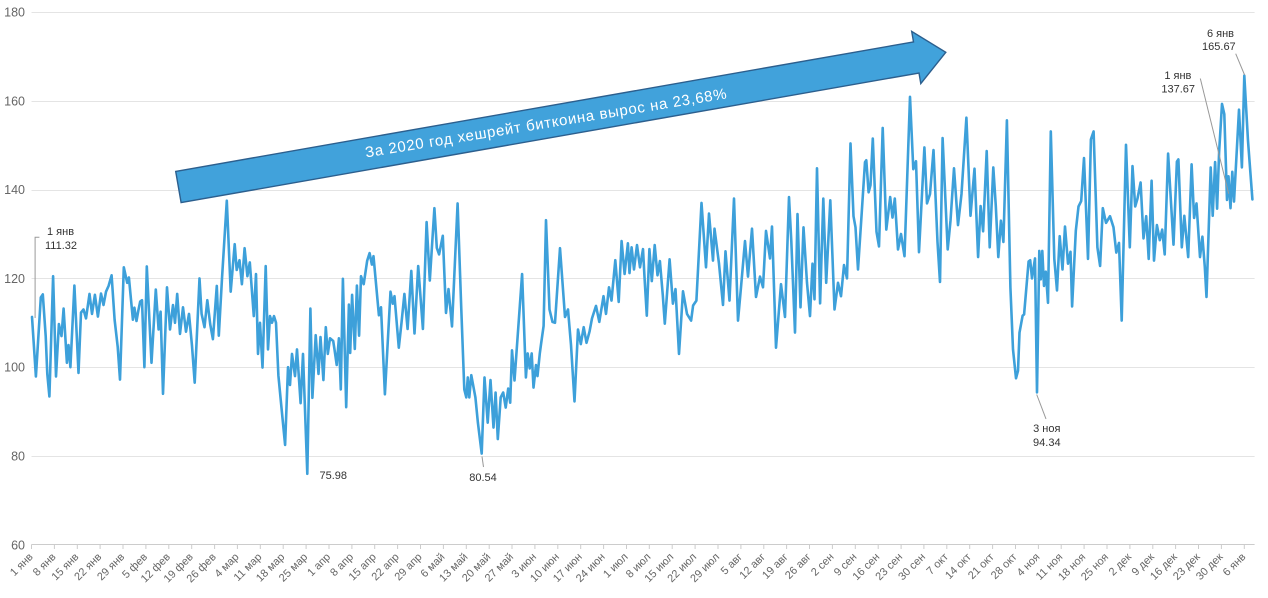 The width and height of the screenshot is (1268, 598). Describe the element at coordinates (319, 565) in the screenshot. I see `svg-text: 1 апр` at that location.